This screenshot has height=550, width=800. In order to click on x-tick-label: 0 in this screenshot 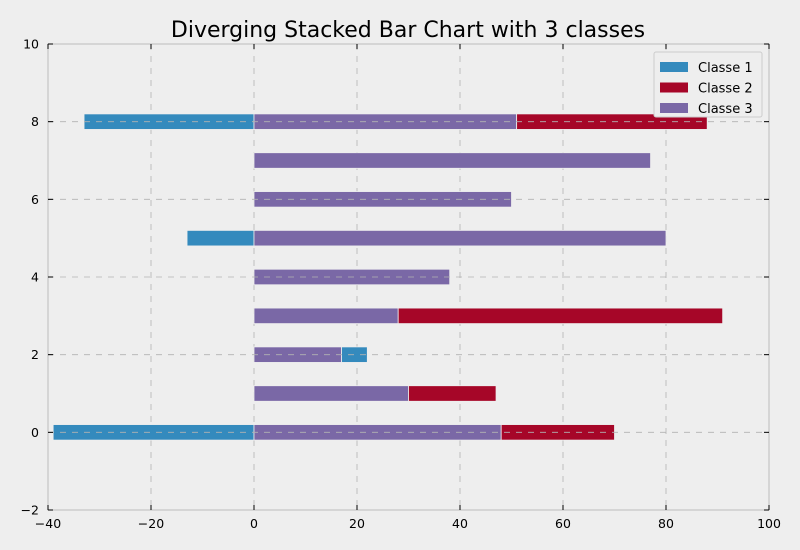, I will do `click(254, 523)`.